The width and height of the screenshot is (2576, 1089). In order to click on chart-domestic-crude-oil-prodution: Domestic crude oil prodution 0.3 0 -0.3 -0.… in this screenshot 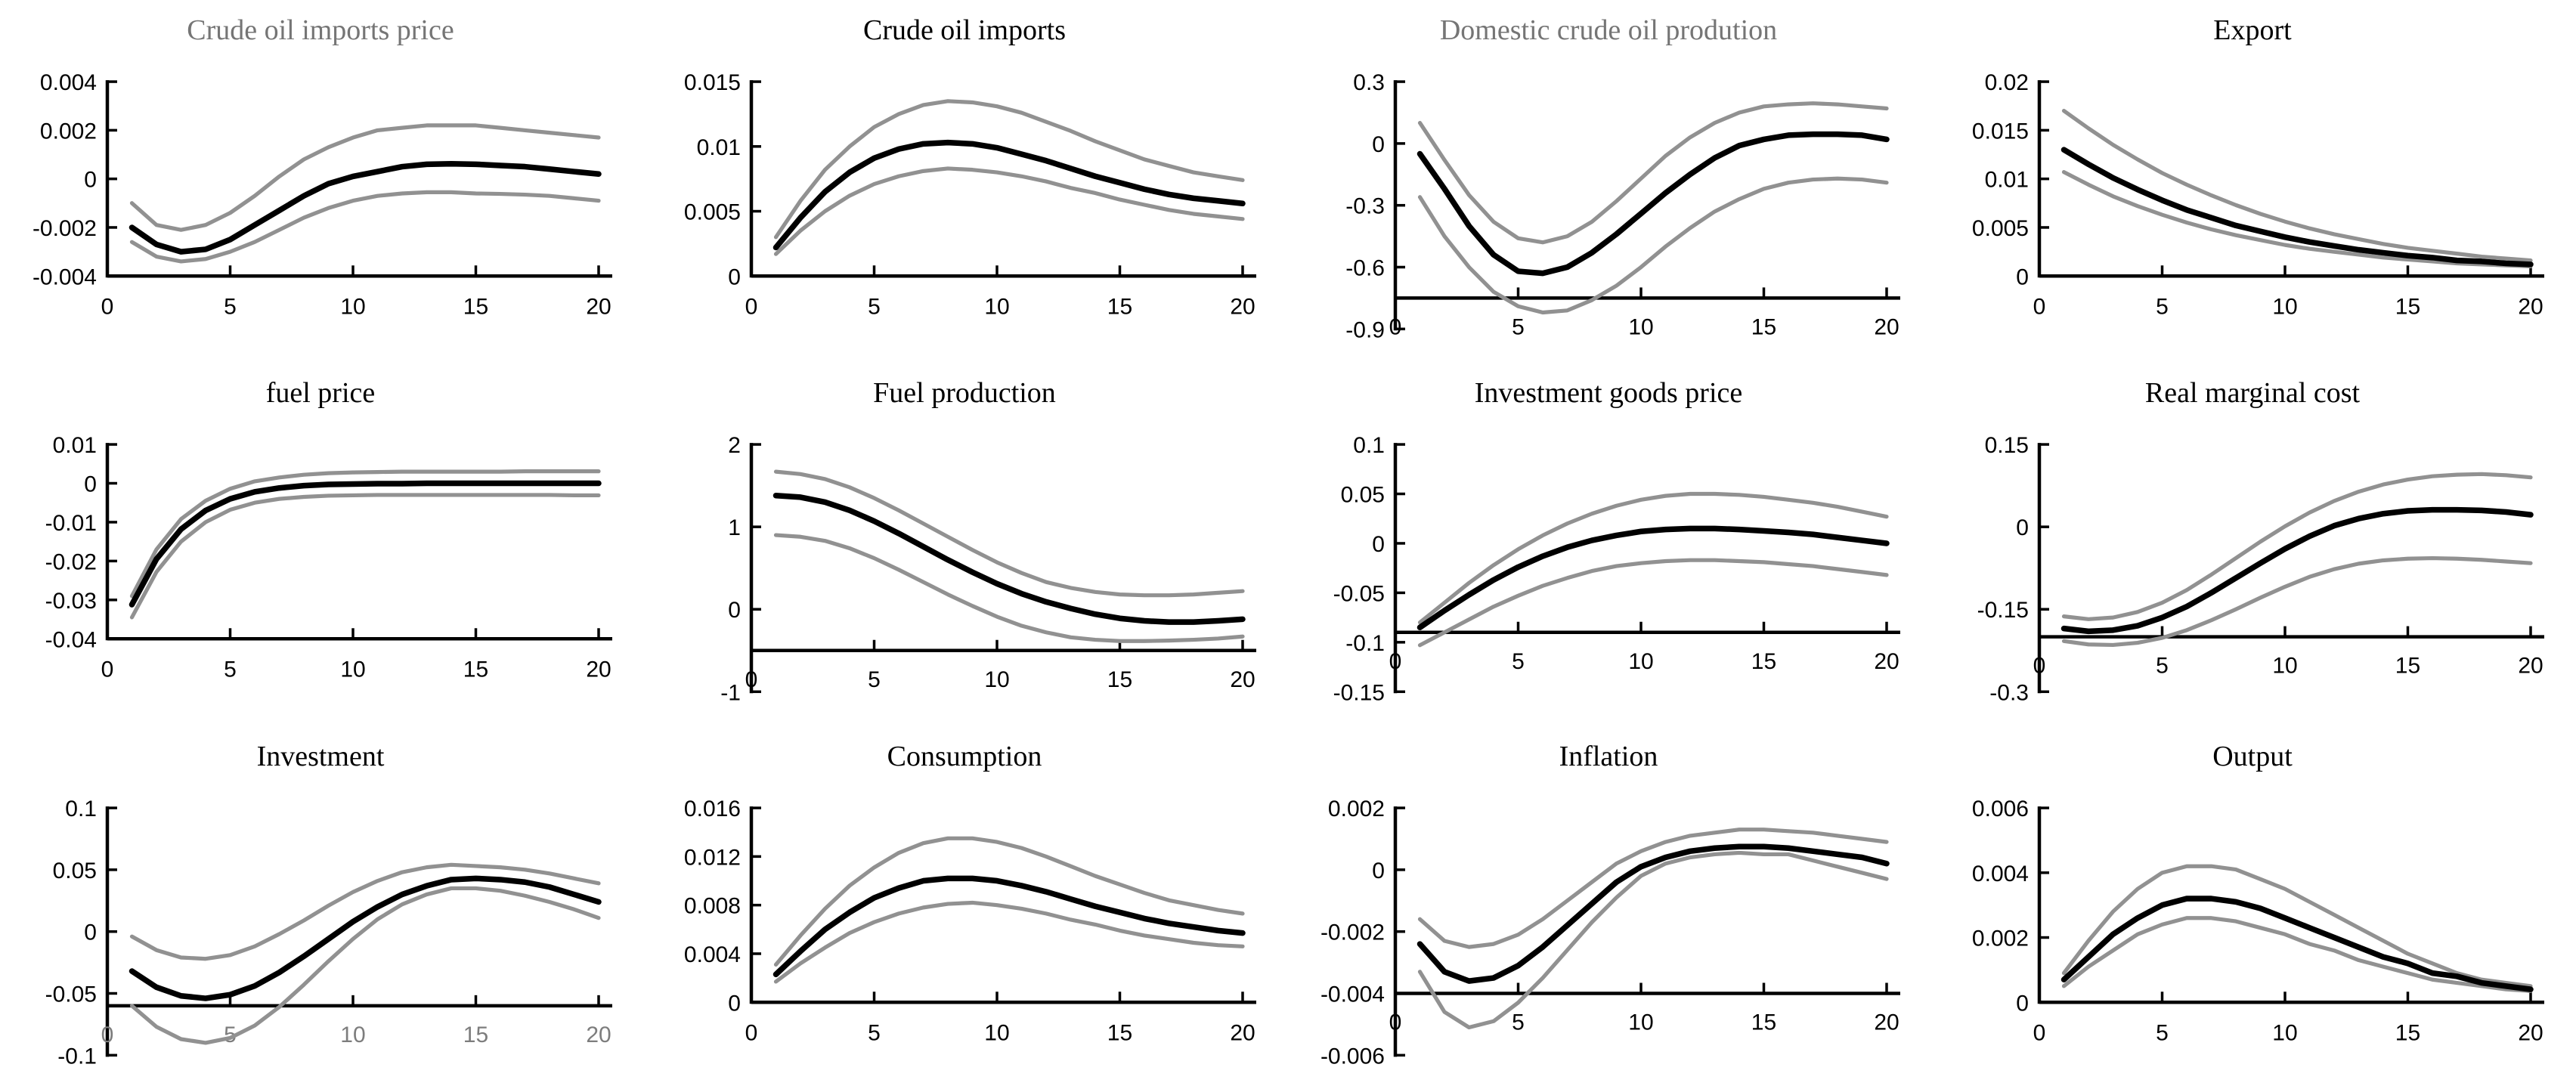, I will do `click(1610, 182)`.